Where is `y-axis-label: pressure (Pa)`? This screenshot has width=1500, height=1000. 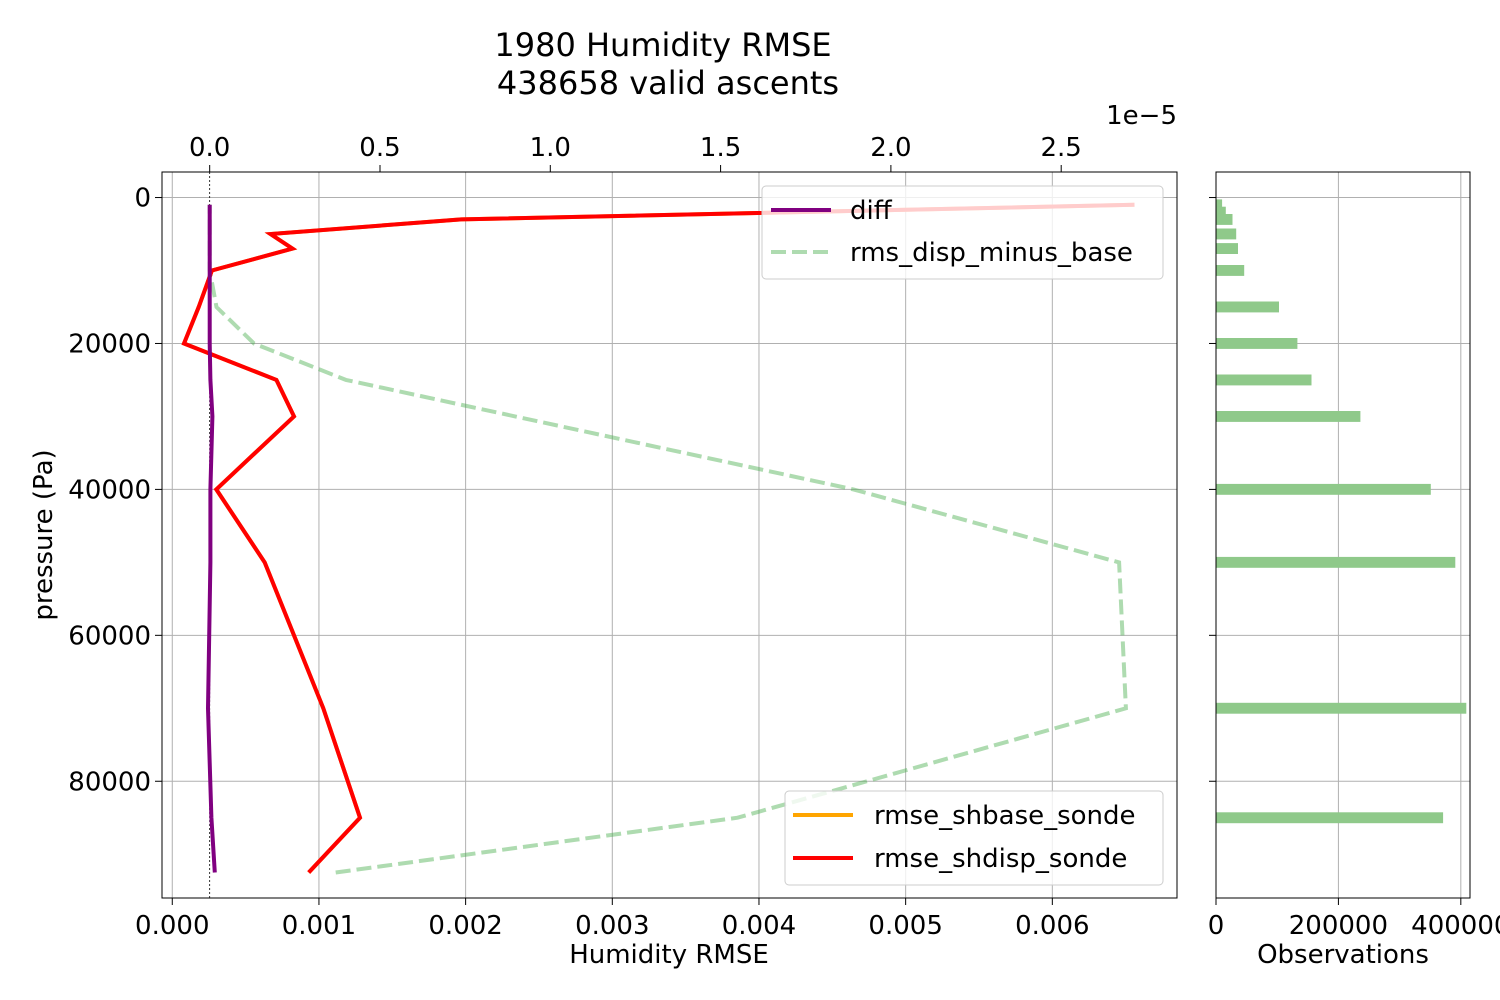 y-axis-label: pressure (Pa) is located at coordinates (44, 534).